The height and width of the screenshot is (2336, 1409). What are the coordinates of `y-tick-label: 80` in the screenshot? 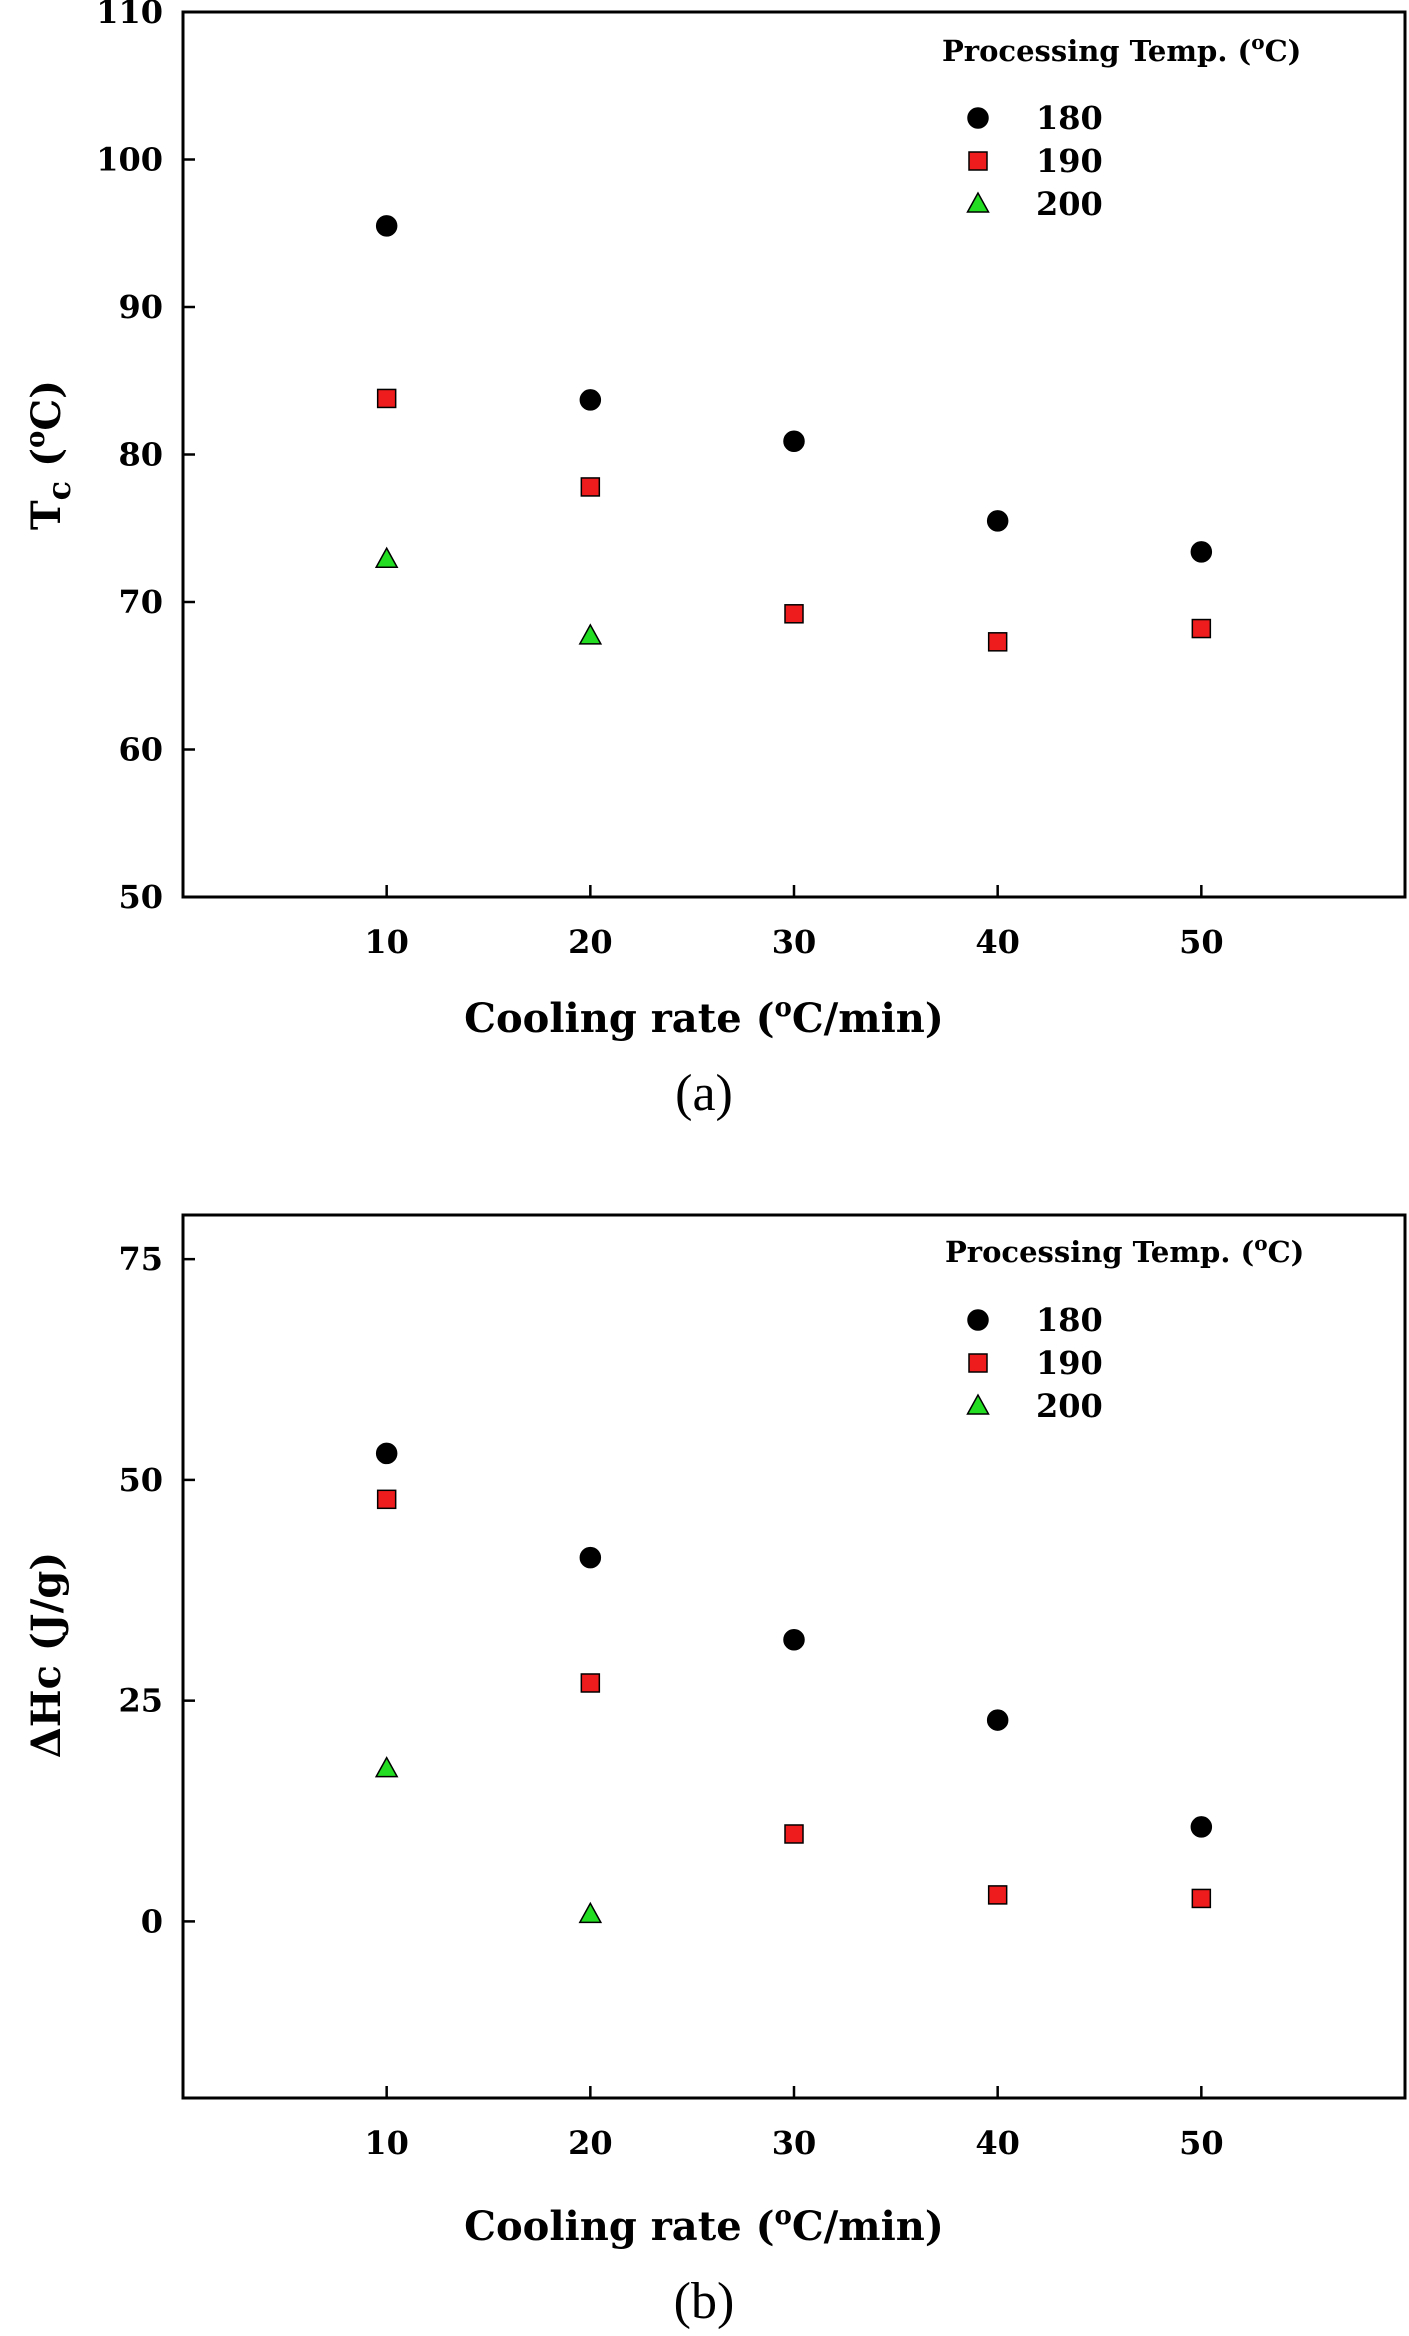 It's located at (140, 455).